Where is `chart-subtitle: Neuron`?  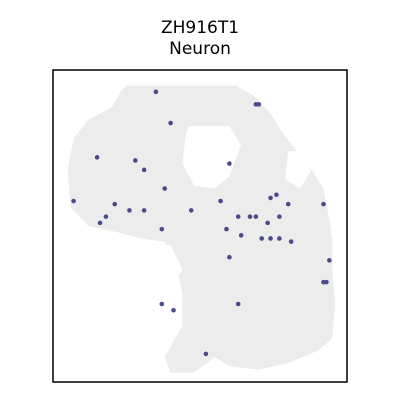
chart-subtitle: Neuron is located at coordinates (200, 49).